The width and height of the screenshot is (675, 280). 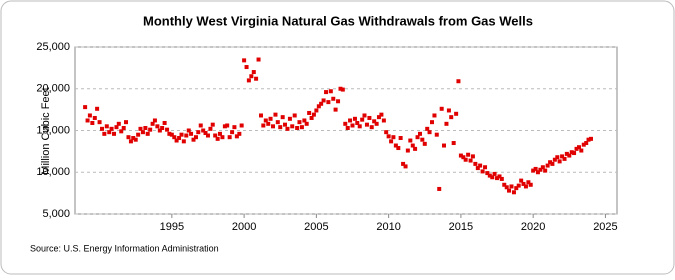 What do you see at coordinates (53, 172) in the screenshot?
I see `y-tick-label: 10,000` at bounding box center [53, 172].